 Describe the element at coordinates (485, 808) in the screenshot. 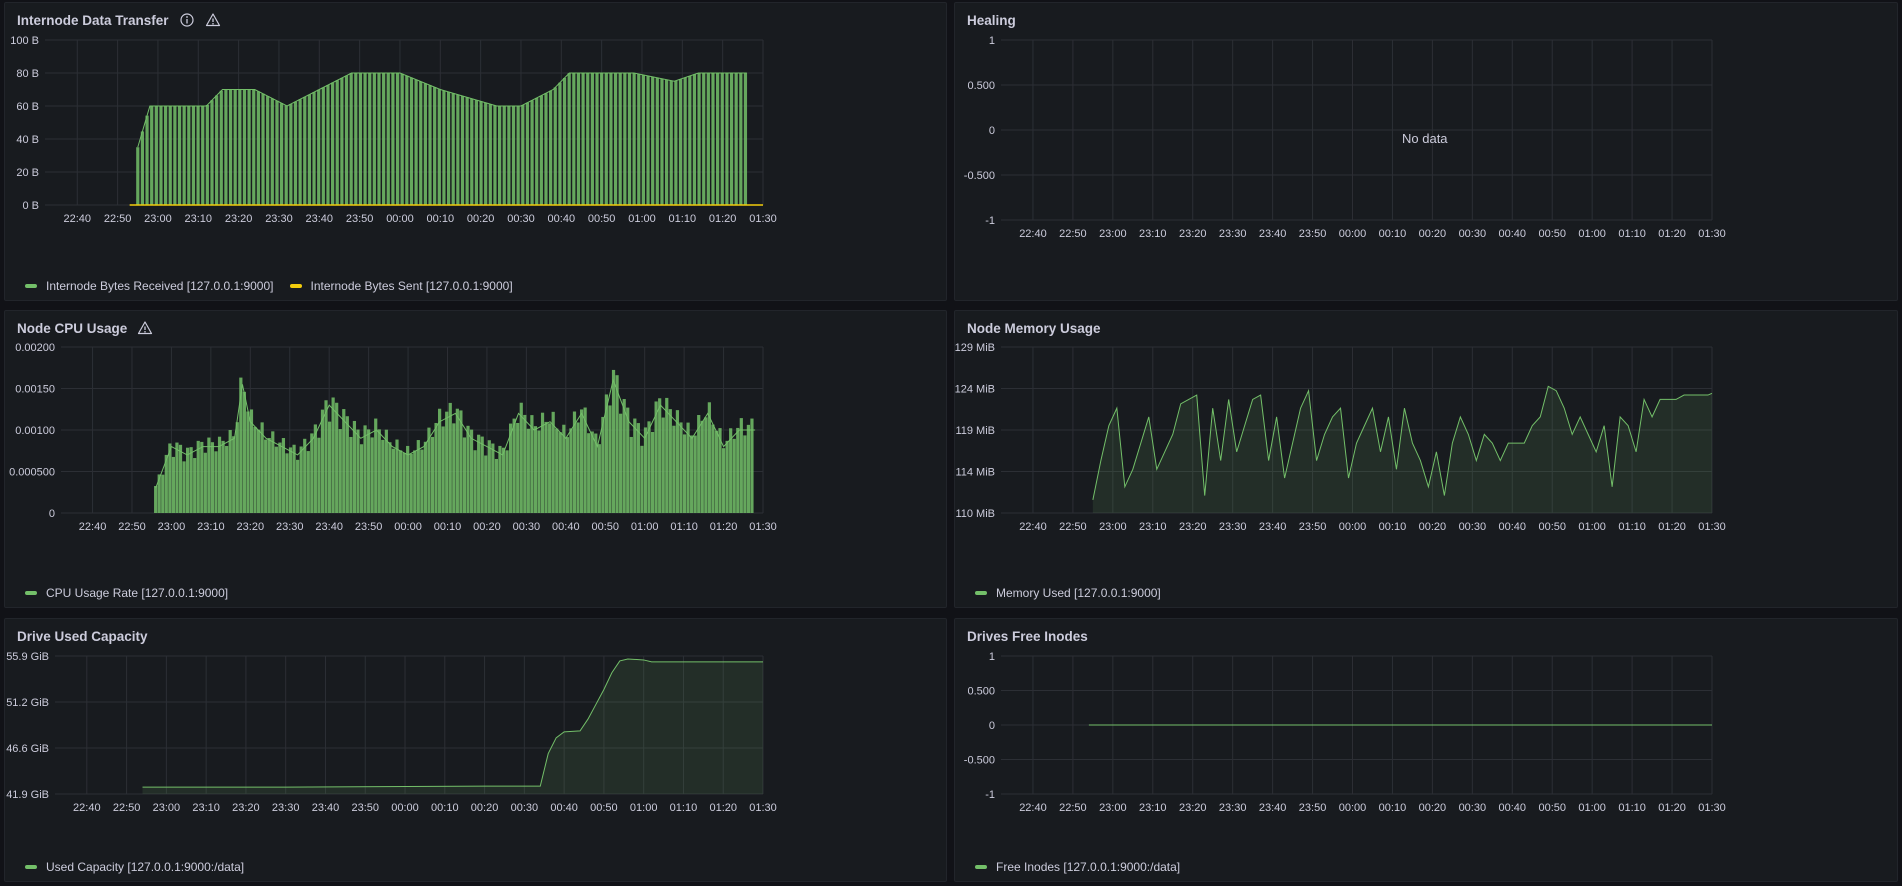

I see `x-tick-label: 00:20` at that location.